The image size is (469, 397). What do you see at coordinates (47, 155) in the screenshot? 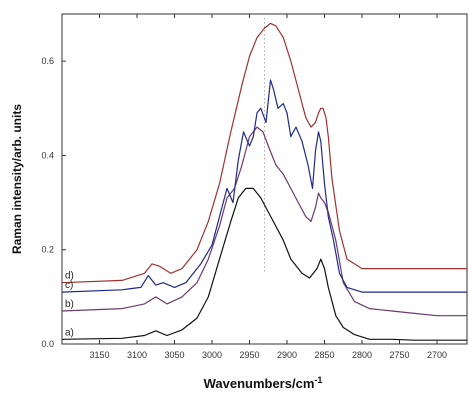
I see `y-tick-label: 0.4` at bounding box center [47, 155].